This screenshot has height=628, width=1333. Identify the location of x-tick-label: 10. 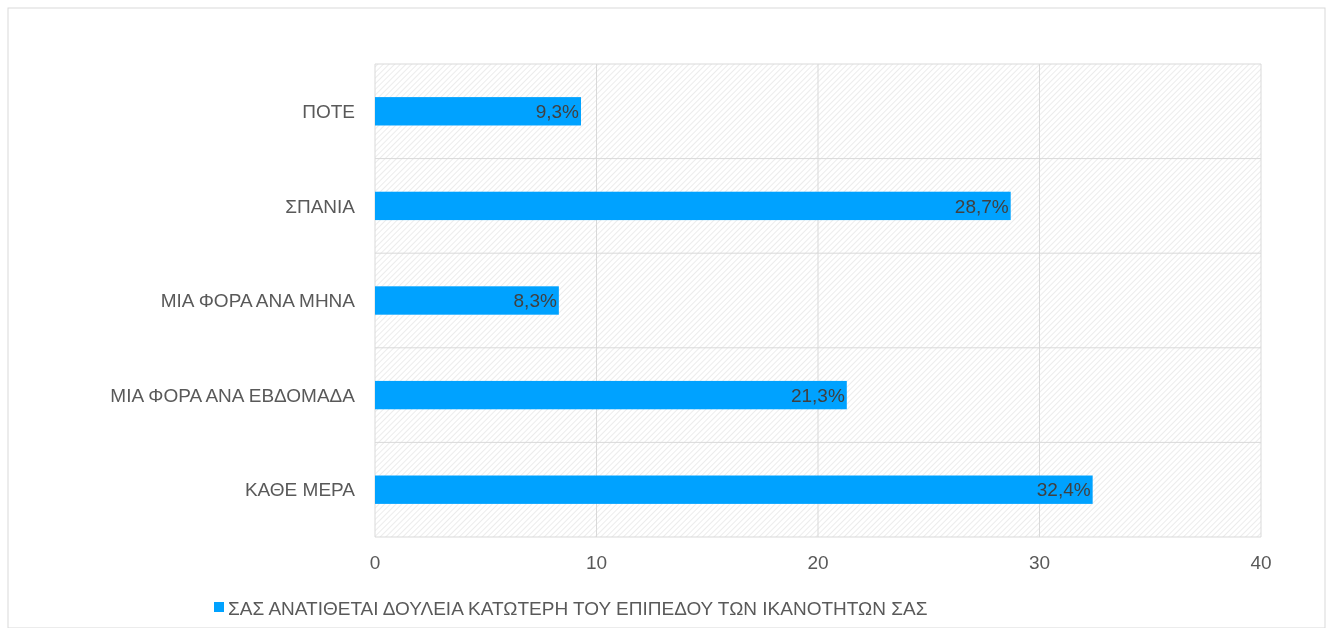
(596, 562).